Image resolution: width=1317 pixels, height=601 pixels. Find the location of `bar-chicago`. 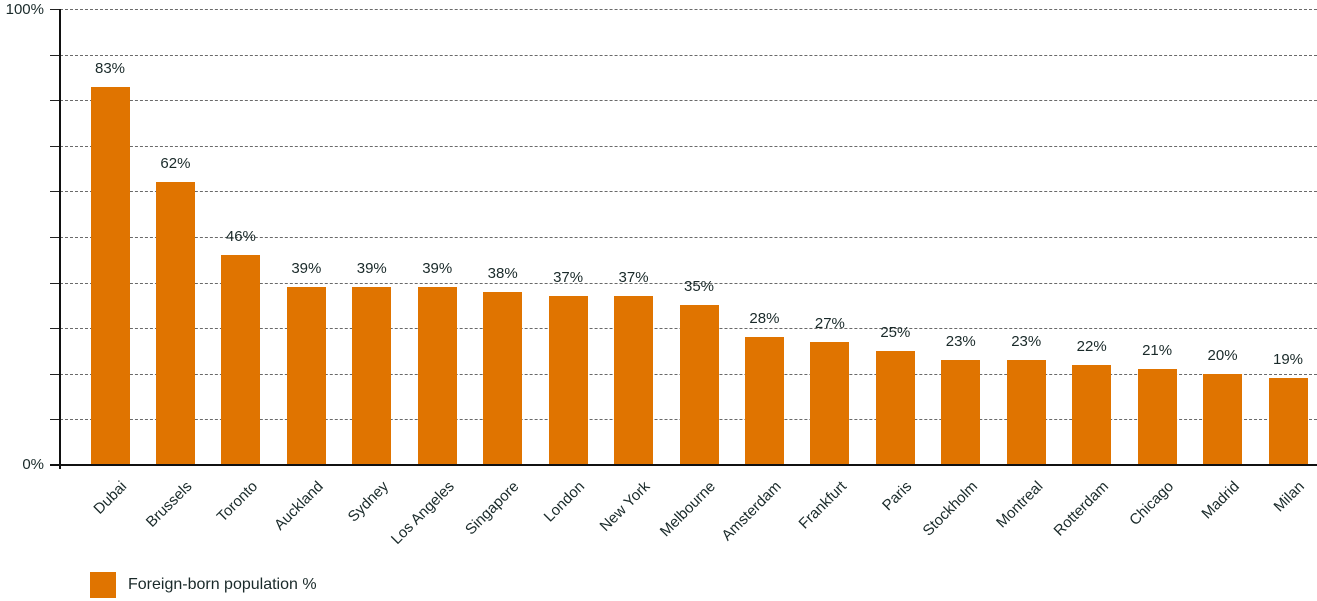

bar-chicago is located at coordinates (1157, 417).